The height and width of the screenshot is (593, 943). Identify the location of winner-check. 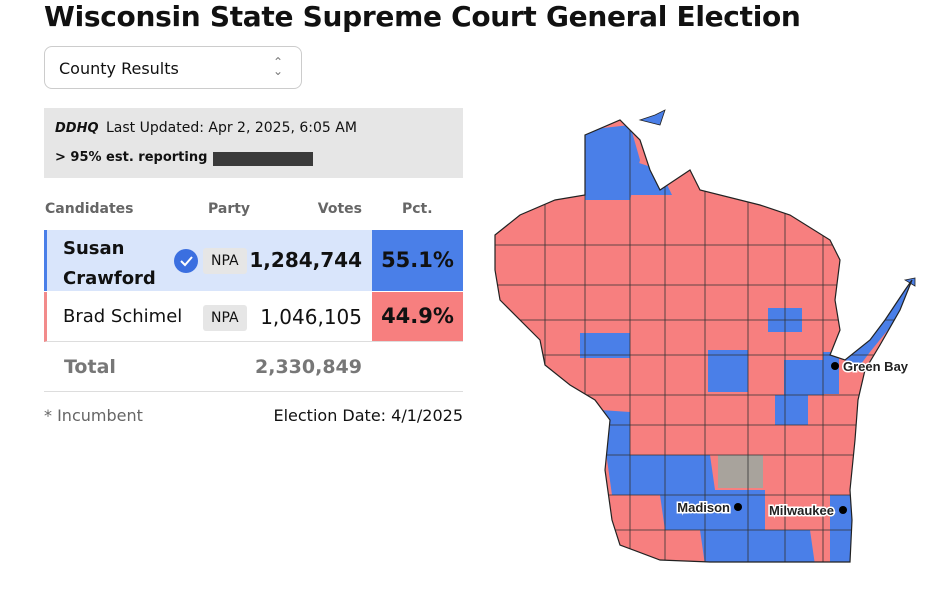
(186, 261).